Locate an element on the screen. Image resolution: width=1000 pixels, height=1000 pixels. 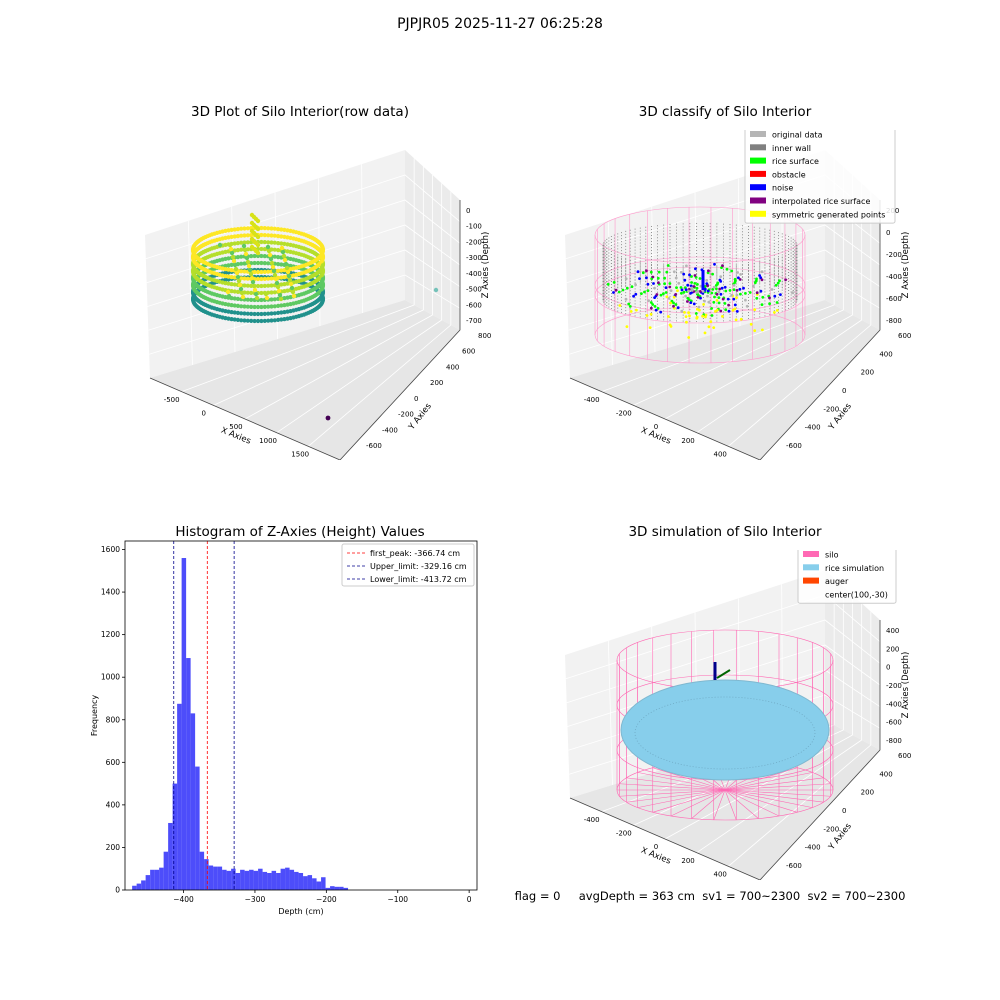
legend-label: center(100,-30) is located at coordinates (856, 594).